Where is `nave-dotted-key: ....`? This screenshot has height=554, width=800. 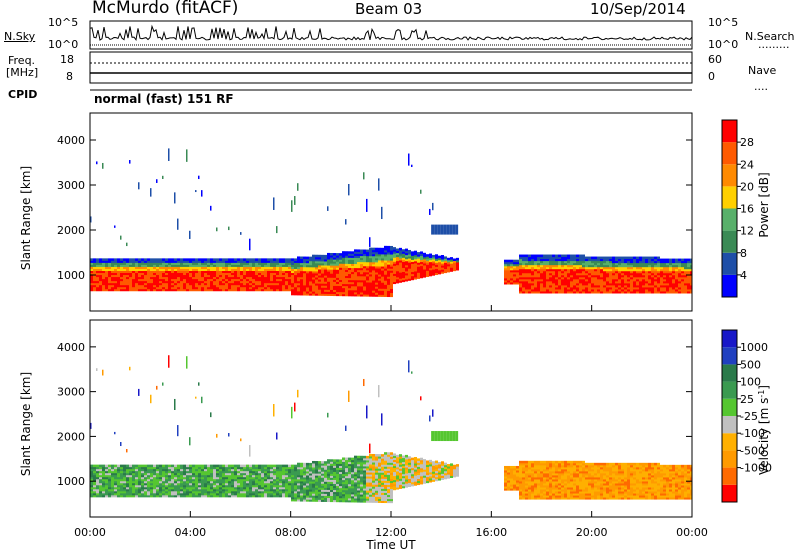 nave-dotted-key: .... is located at coordinates (761, 86).